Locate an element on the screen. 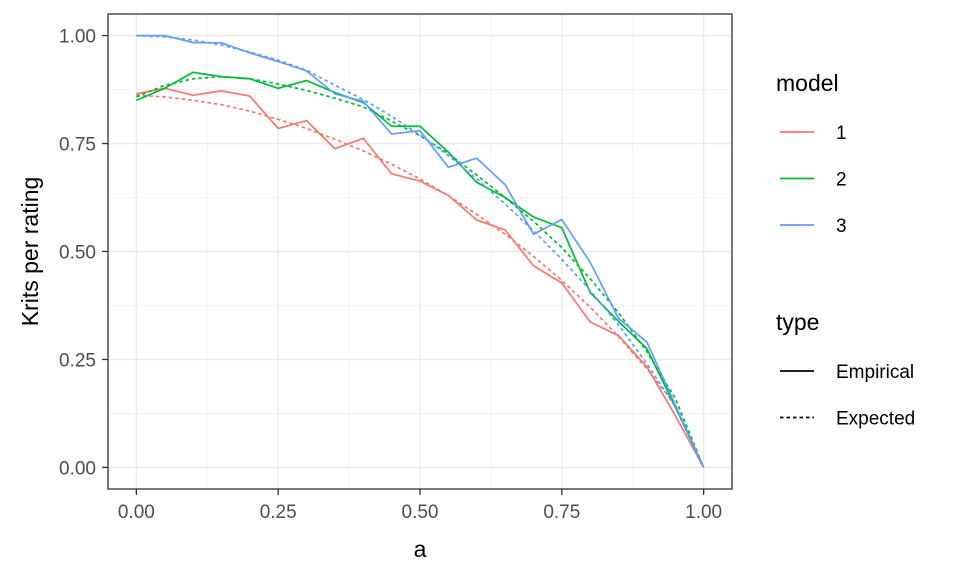 Image resolution: width=960 pixels, height=576 pixels. y-tick-label: 0.50 is located at coordinates (77, 253).